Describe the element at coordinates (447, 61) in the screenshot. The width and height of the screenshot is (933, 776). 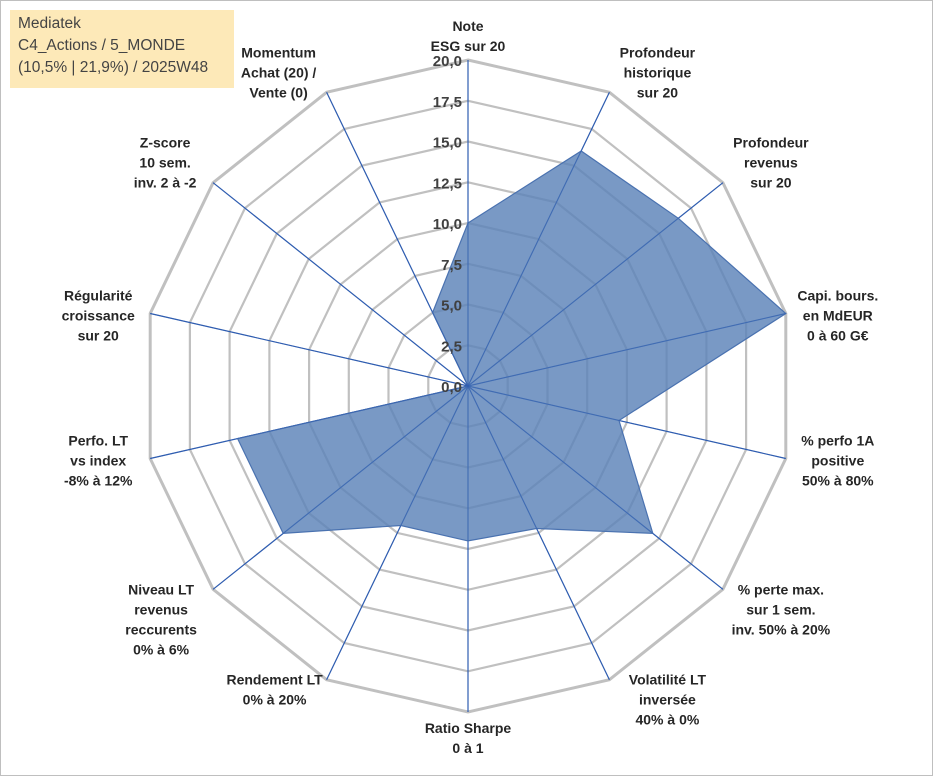
I see `tick-label: 20,0` at that location.